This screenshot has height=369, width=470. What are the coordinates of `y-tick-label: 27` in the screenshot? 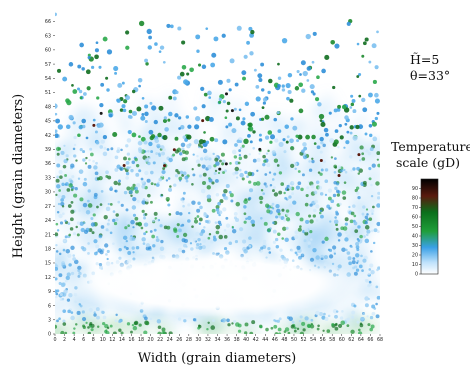 It's located at (48, 207).